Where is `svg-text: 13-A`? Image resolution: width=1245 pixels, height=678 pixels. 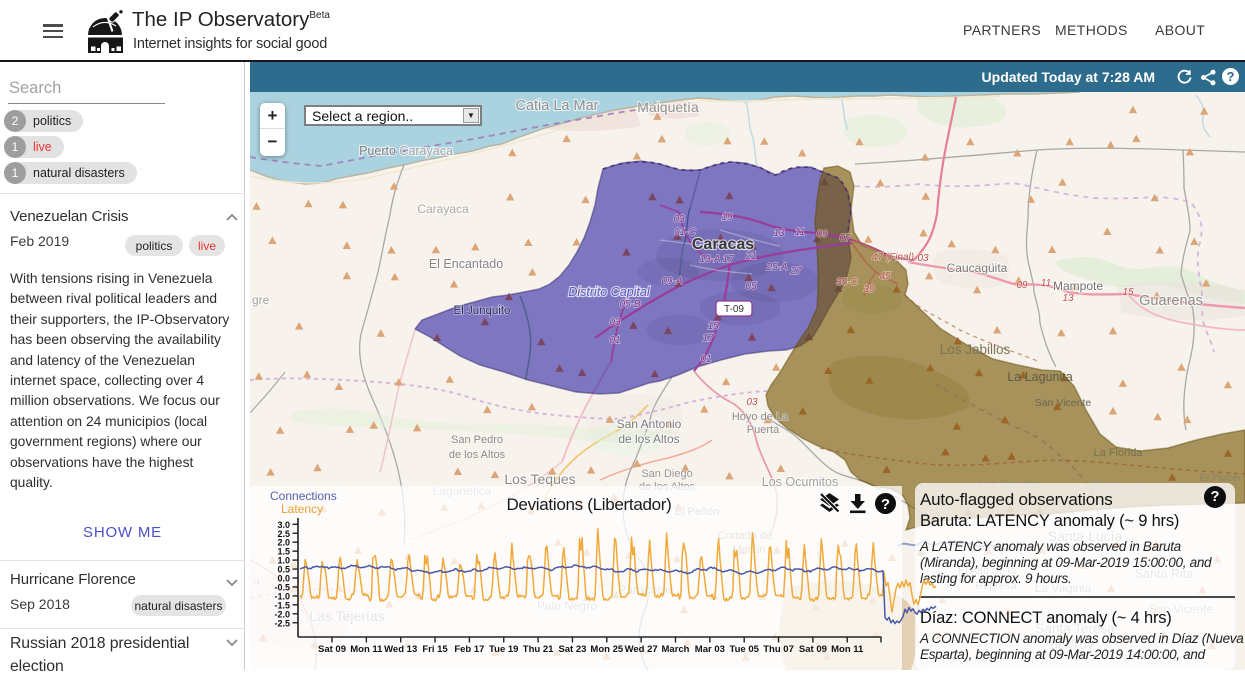
svg-text: 13-A is located at coordinates (709, 259).